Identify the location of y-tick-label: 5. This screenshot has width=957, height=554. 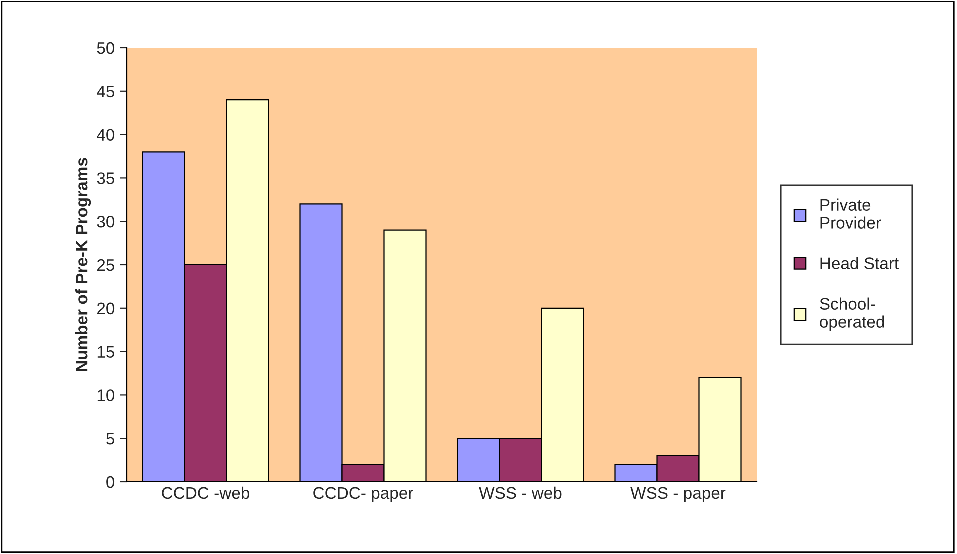
(110, 439).